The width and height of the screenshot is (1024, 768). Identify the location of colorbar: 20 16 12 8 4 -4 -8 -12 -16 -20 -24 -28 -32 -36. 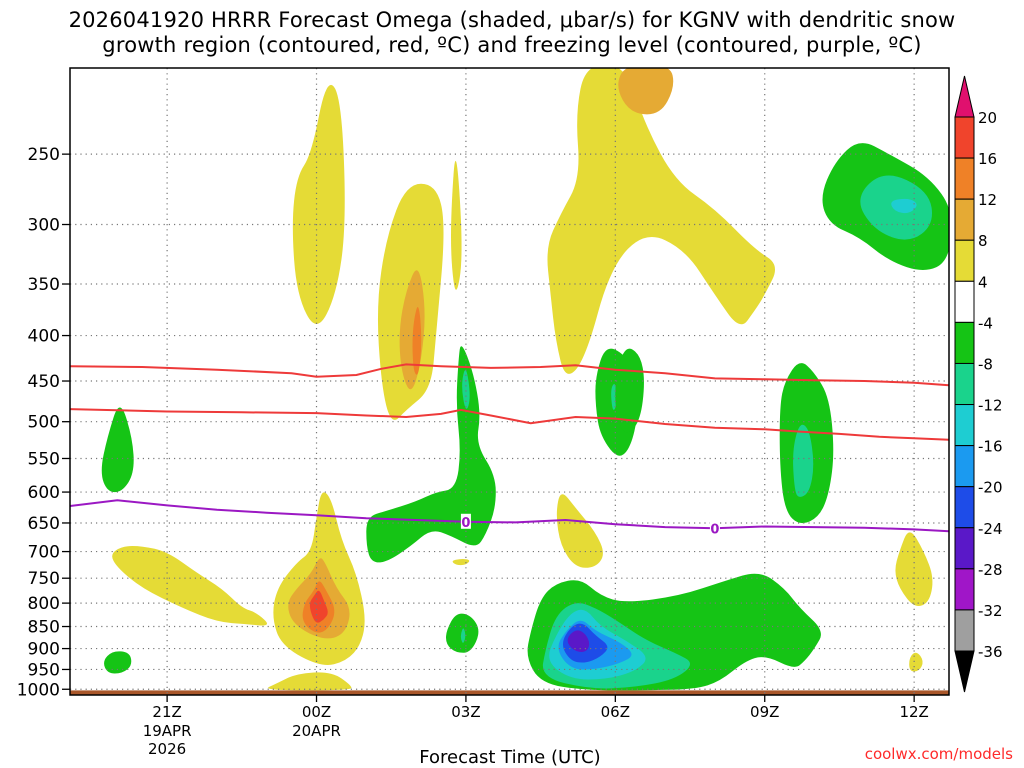
(978, 384).